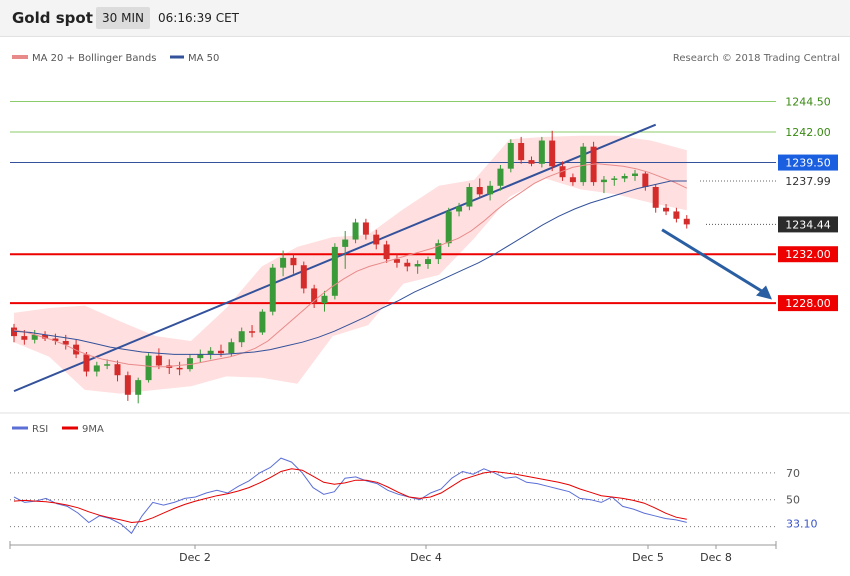 The height and width of the screenshot is (576, 850). I want to click on ma50-legend-label: MA 50, so click(203, 58).